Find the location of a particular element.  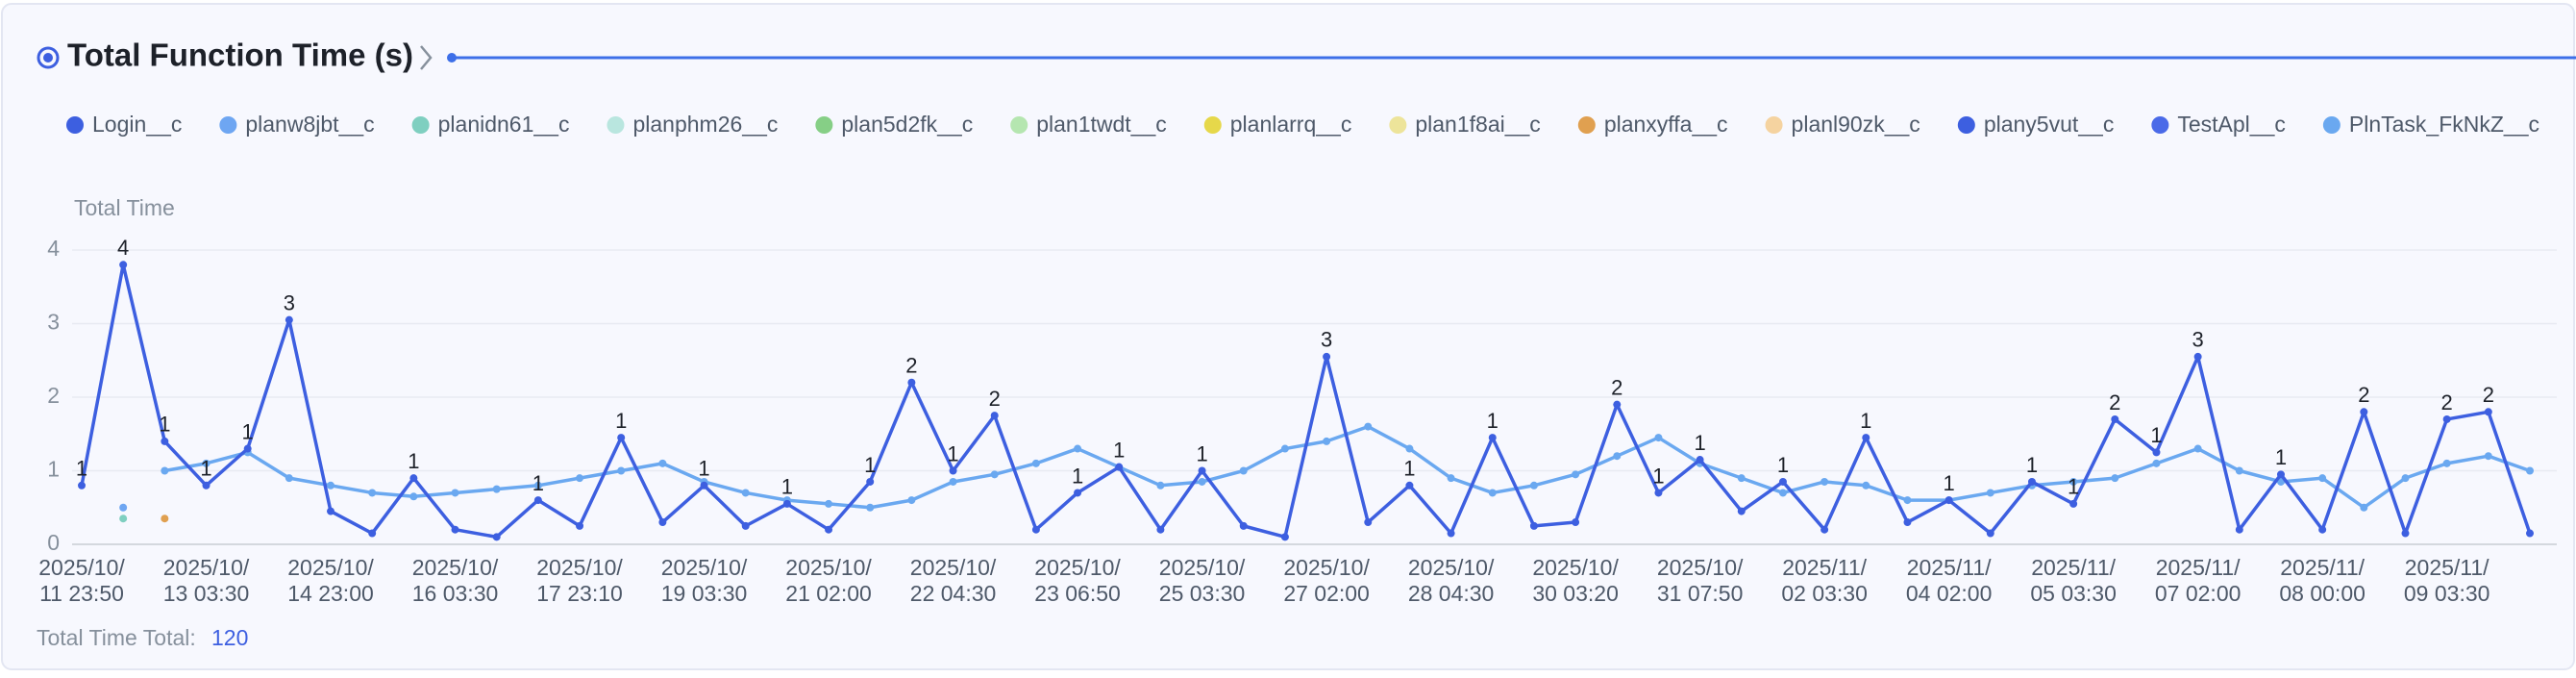

x-tick-line: 31 07:50 is located at coordinates (1701, 593).